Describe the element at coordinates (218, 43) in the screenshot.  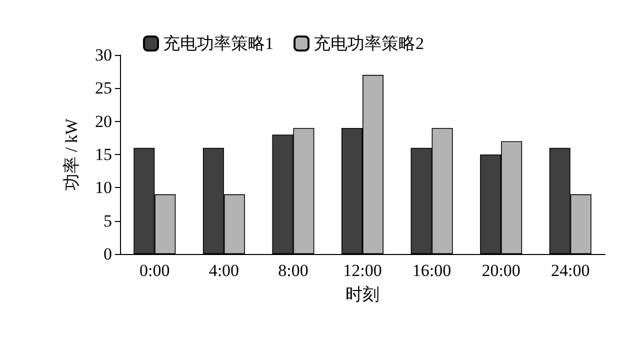
I see `legend-label: 充电功率策略1` at that location.